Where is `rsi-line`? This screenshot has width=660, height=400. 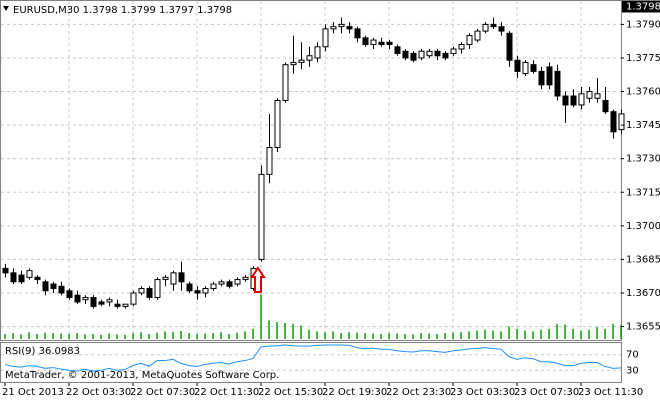 rsi-line is located at coordinates (313, 358).